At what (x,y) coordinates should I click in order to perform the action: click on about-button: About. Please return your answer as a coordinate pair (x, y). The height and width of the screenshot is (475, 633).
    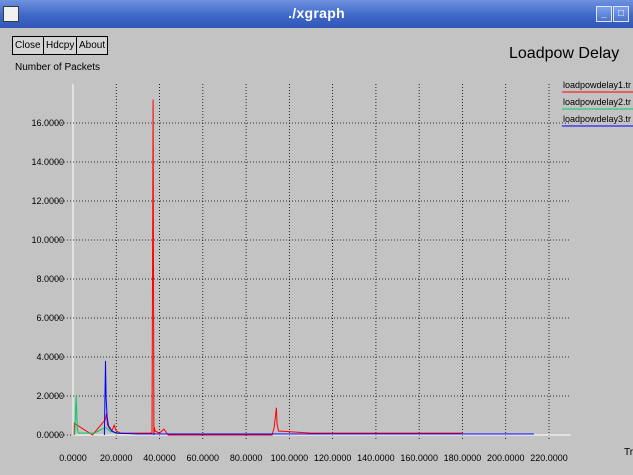
    Looking at the image, I should click on (92, 45).